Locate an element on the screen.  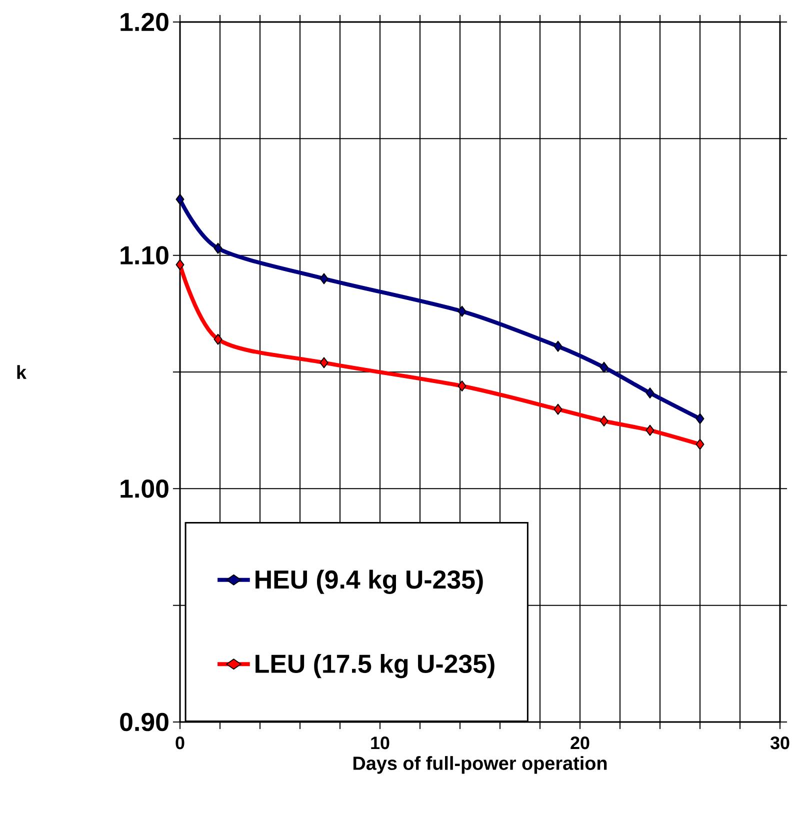
legend-label: HEU (9.4 kg U-235) is located at coordinates (369, 582).